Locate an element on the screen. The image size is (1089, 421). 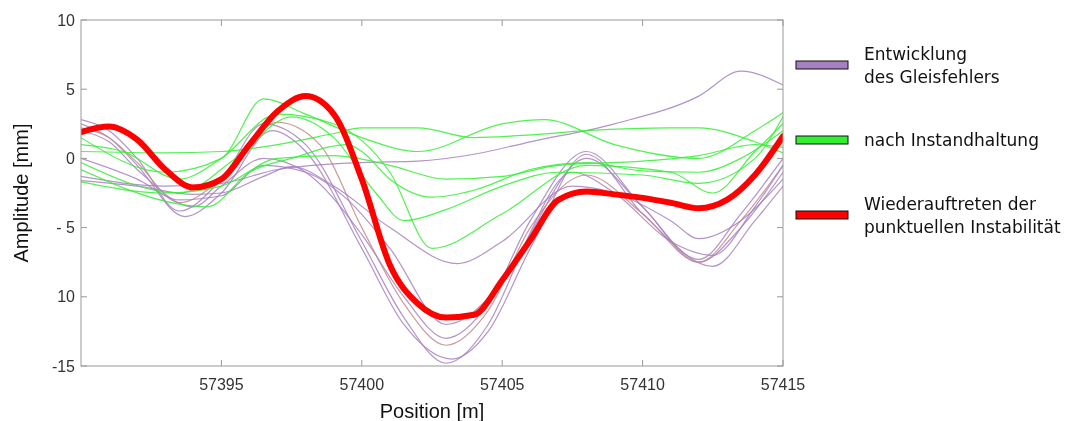
x-tick-label: 57410 is located at coordinates (642, 384).